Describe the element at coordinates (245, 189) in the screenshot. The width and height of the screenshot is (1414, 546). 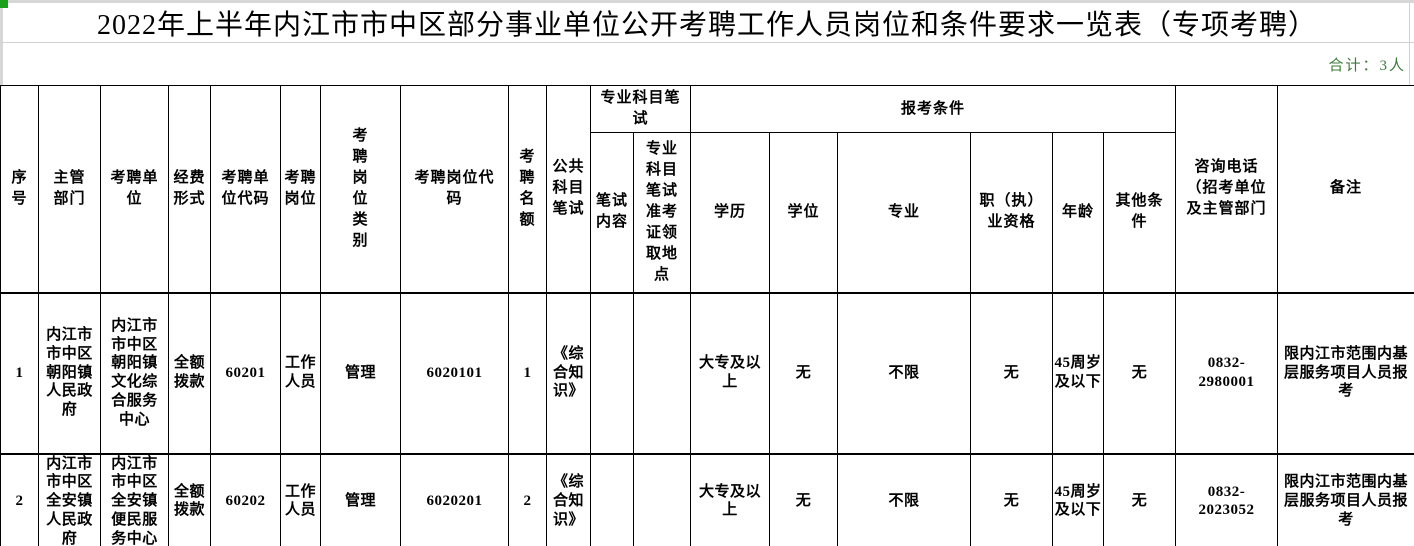
I see `header-unit-code: 考聘单 位代码` at that location.